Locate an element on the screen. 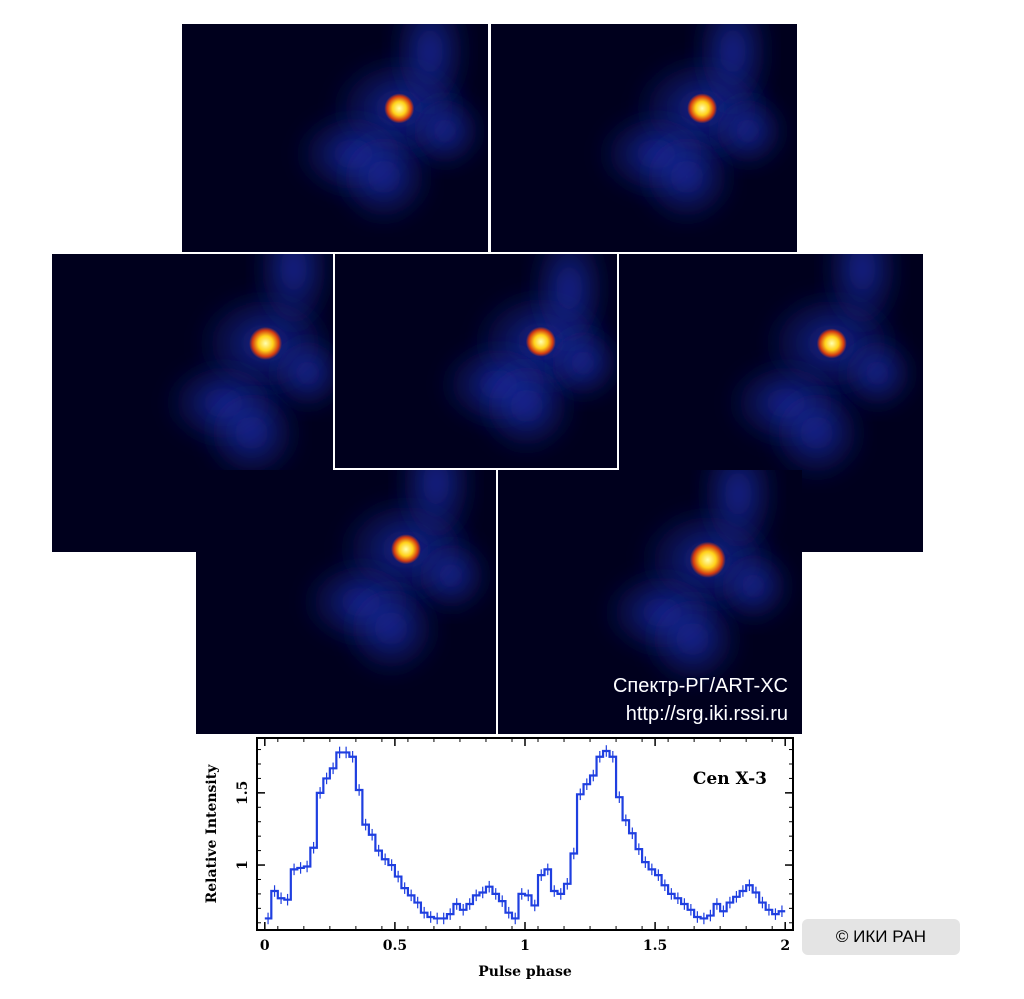 This screenshot has width=1024, height=999. y-tick-label: 1 is located at coordinates (243, 865).